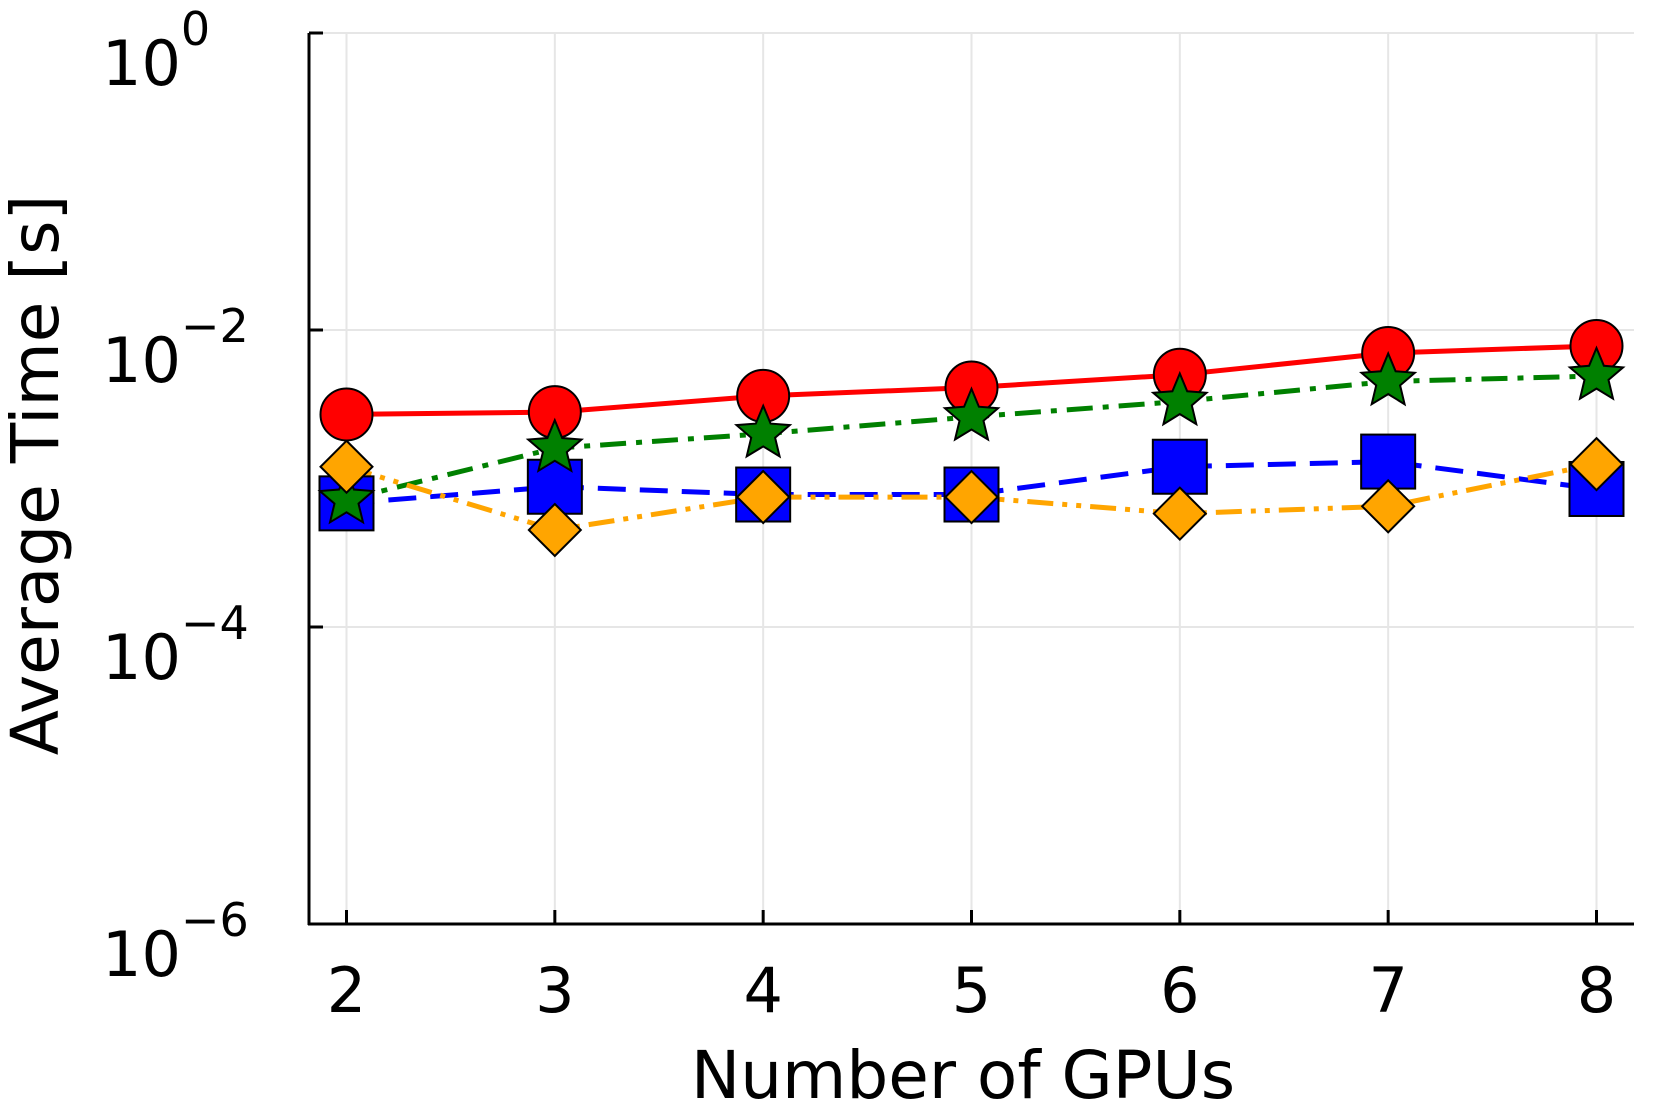  What do you see at coordinates (215, 920) in the screenshot?
I see `y-tick-exponent: −6` at bounding box center [215, 920].